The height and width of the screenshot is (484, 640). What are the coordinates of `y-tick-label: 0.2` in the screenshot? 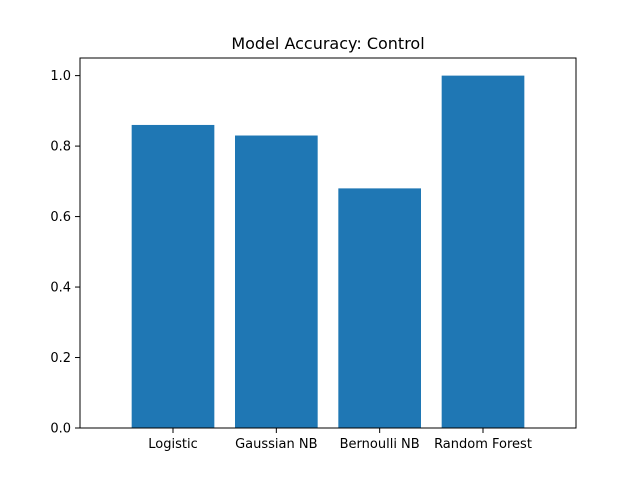 It's located at (60, 358).